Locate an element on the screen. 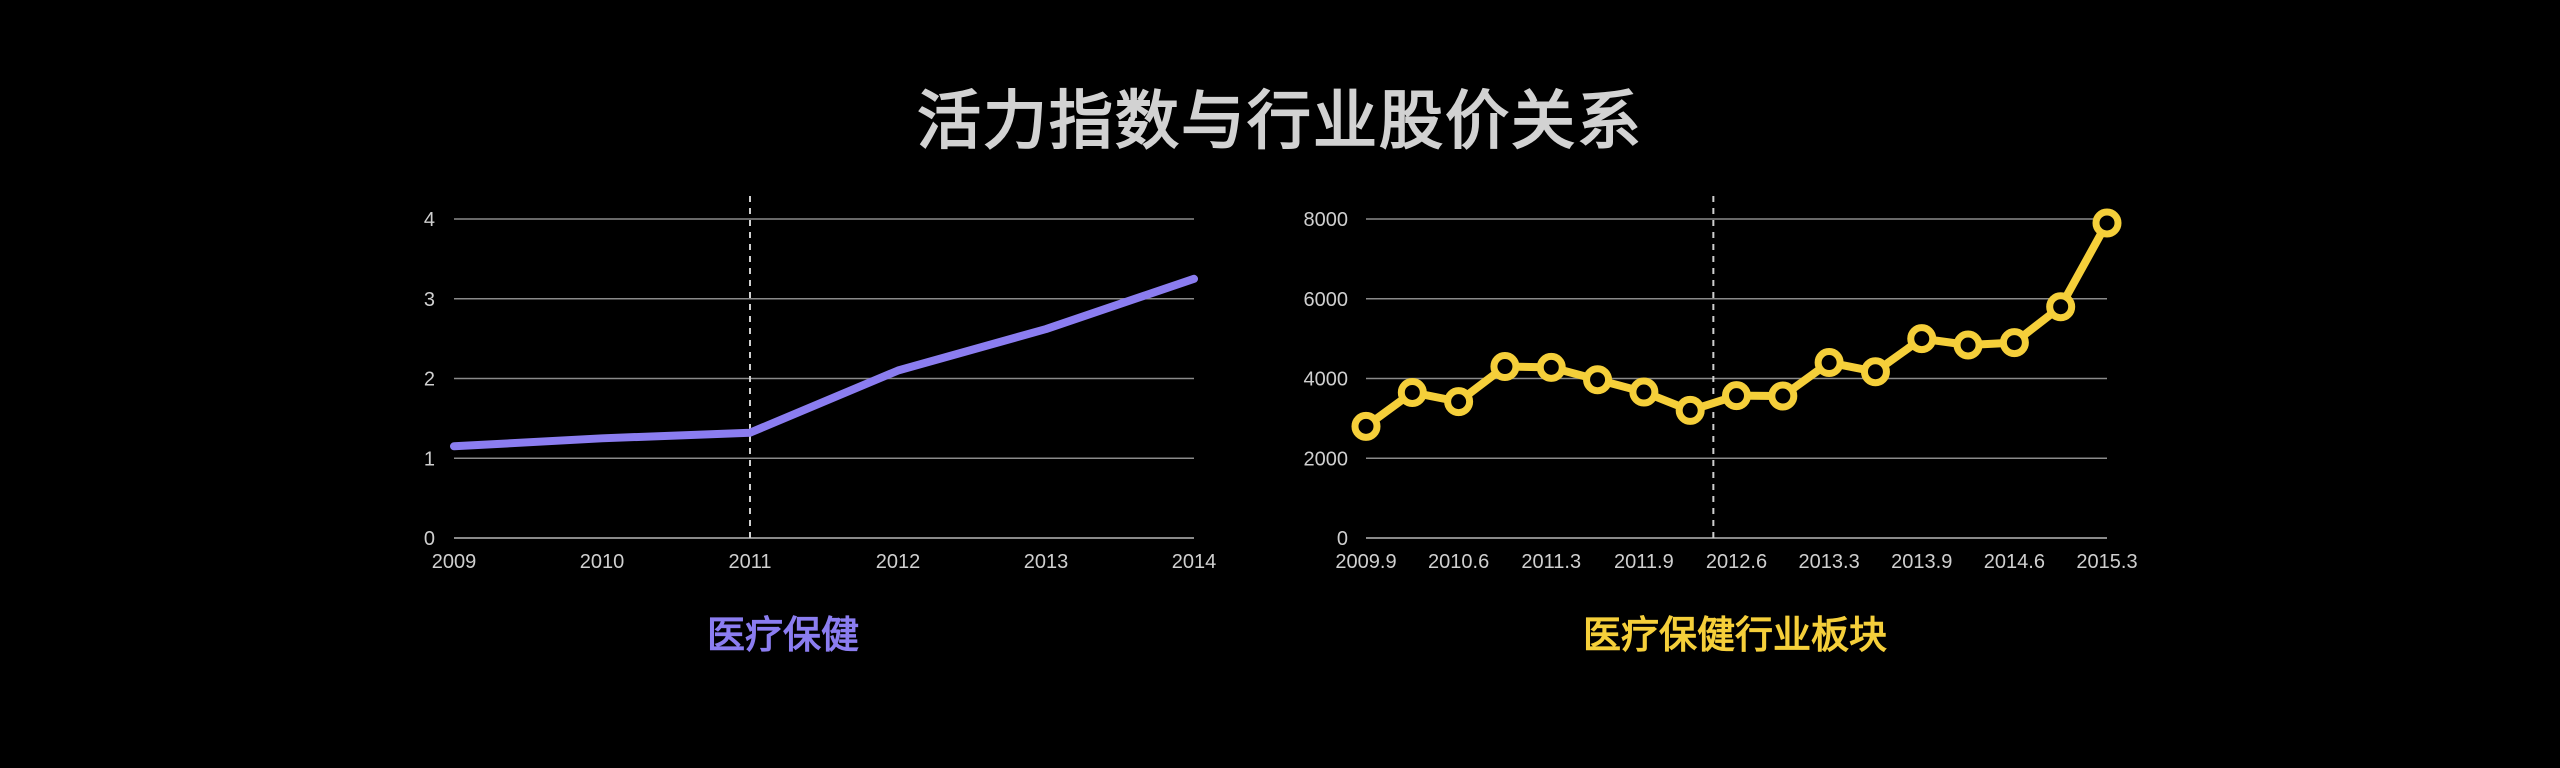 This screenshot has width=2560, height=768. y-tick-label: 8000 is located at coordinates (1326, 220).